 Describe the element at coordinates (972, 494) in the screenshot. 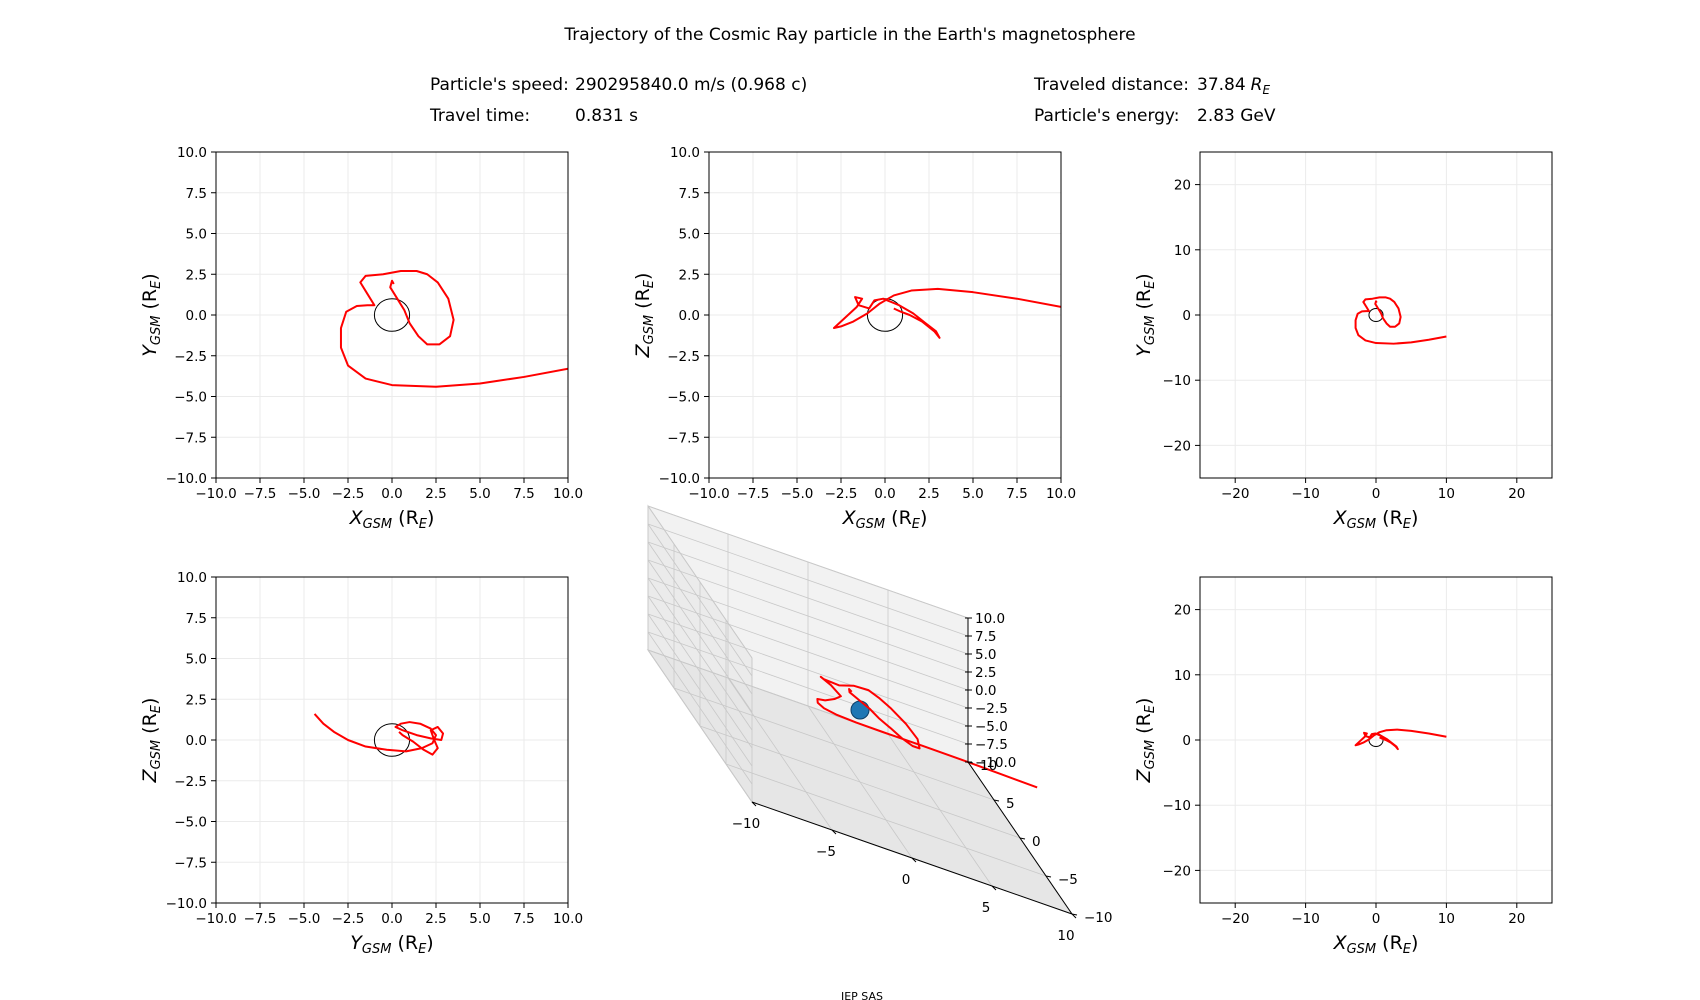

I see `x-tick-label: 5.0` at that location.